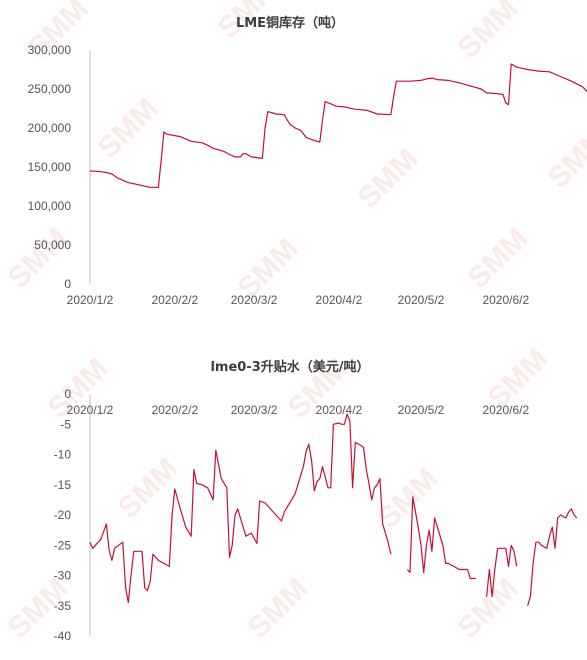  I want to click on y-tick-label: 150,000, so click(50, 167).